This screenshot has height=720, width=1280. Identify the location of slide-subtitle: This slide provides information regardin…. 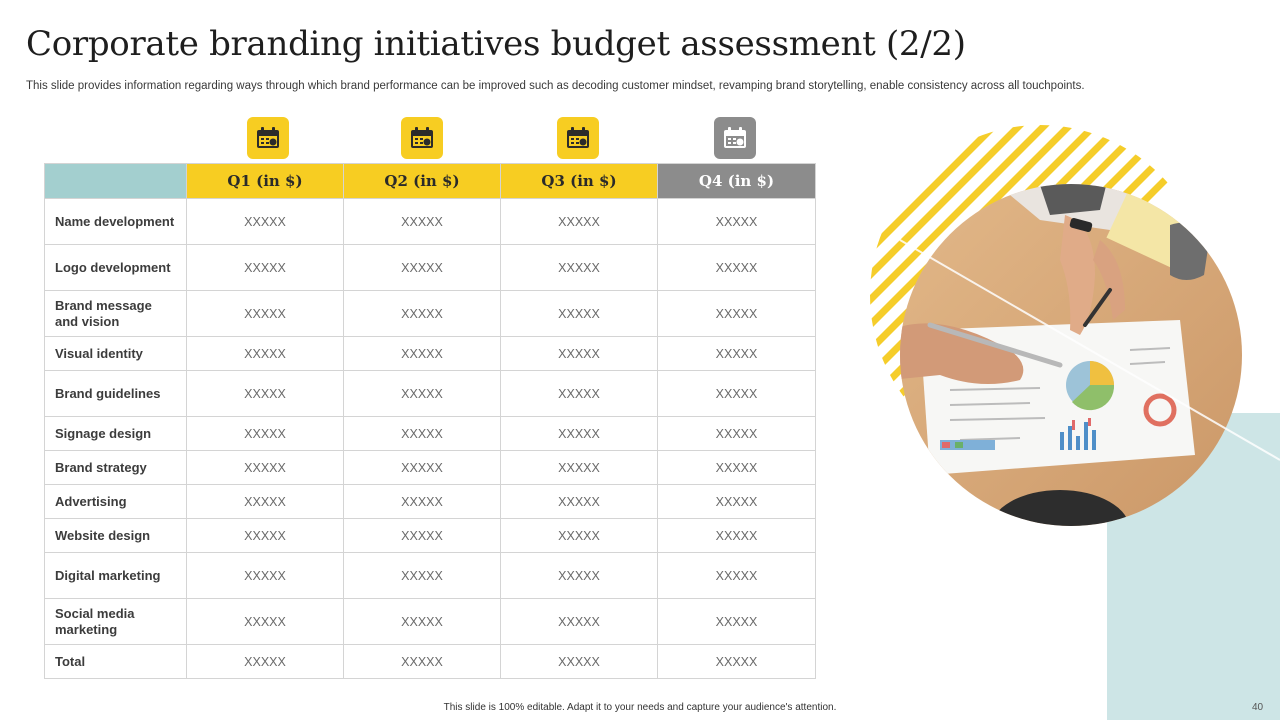
(555, 86).